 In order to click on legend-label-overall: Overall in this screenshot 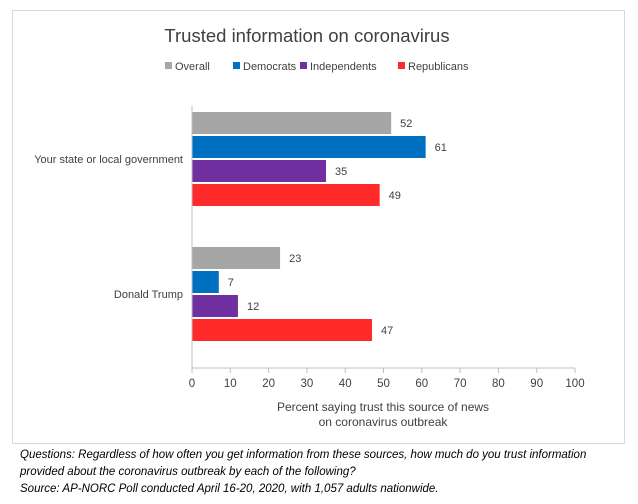, I will do `click(192, 67)`.